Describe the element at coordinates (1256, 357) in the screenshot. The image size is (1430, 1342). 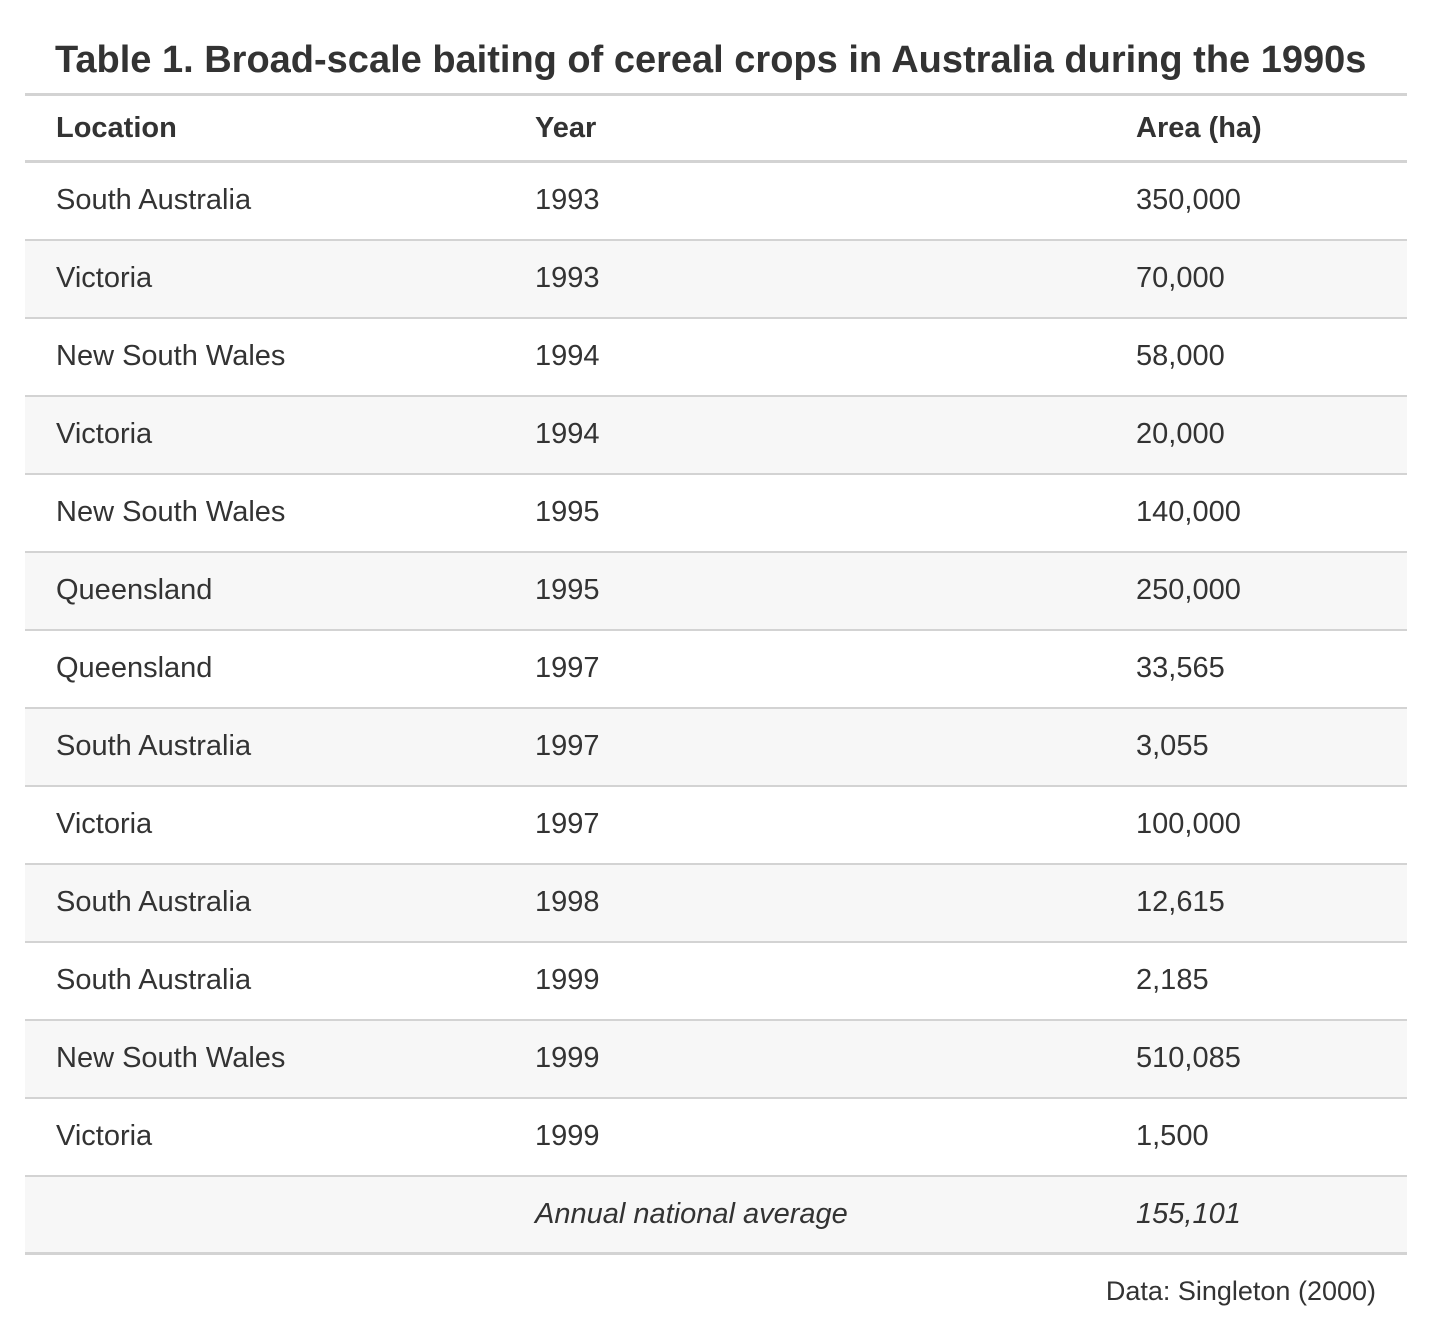
I see `cell-area: 58,000` at that location.